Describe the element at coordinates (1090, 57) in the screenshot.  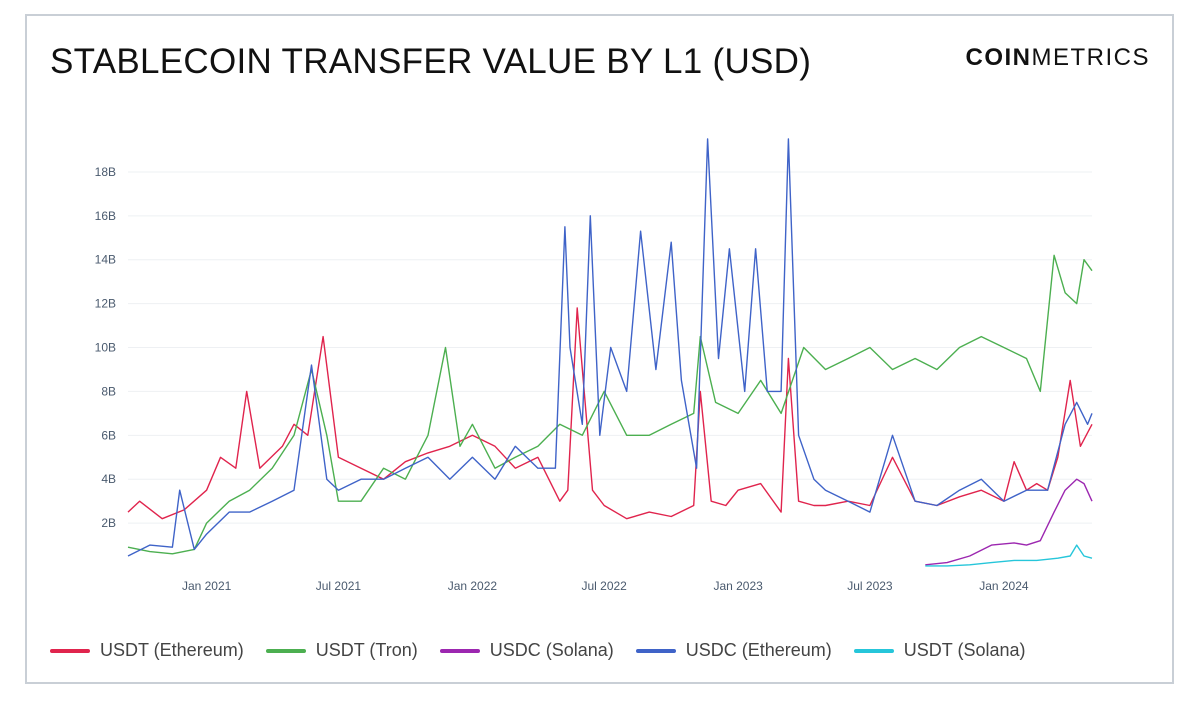
I see `logo-light-text: METRICS` at that location.